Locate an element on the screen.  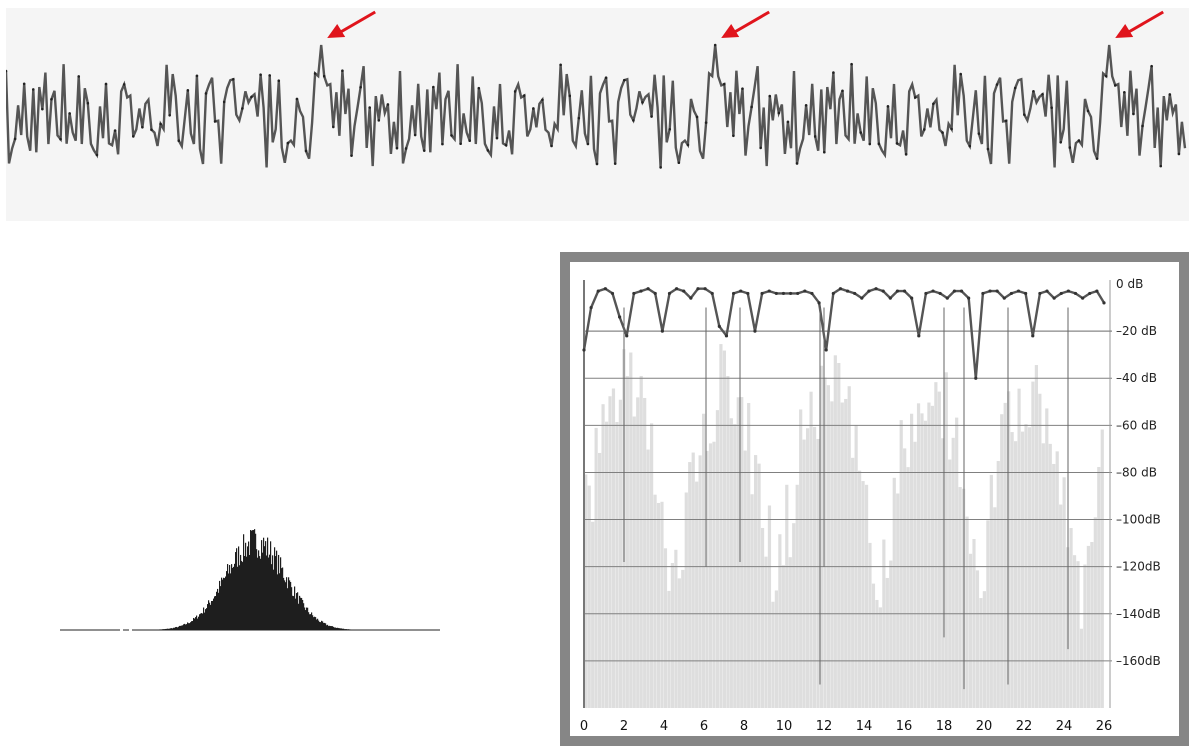
x-tick-label: 8 is located at coordinates (744, 726).